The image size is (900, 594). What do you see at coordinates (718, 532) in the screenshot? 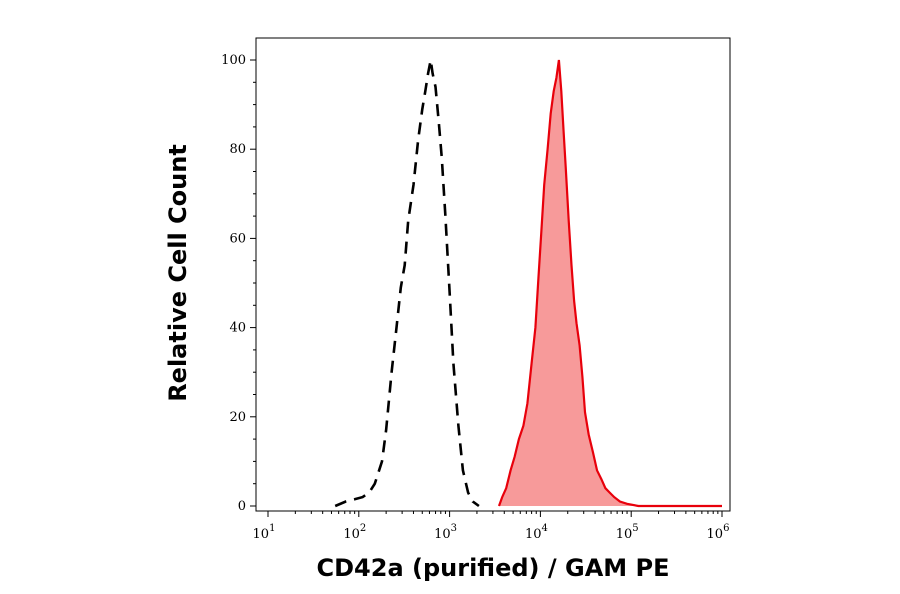
I see `x-tick-label: 10⁶` at bounding box center [718, 532].